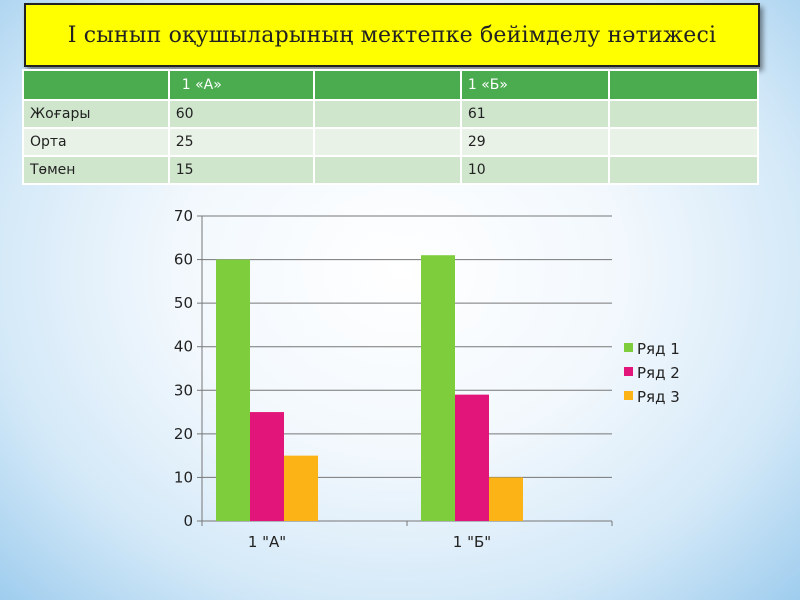 The height and width of the screenshot is (600, 800). I want to click on y-tick-label: 10, so click(183, 477).